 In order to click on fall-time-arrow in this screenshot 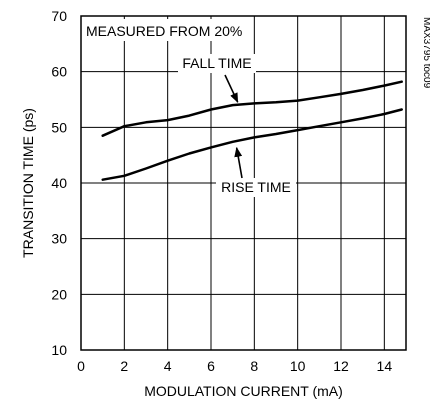, I will do `click(231, 88)`.